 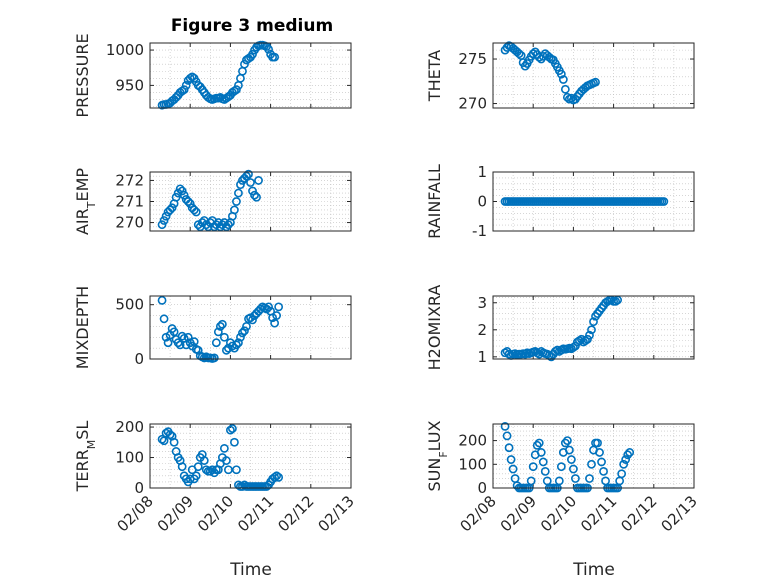 What do you see at coordinates (129, 180) in the screenshot?
I see `y-tick-label: 272` at bounding box center [129, 180].